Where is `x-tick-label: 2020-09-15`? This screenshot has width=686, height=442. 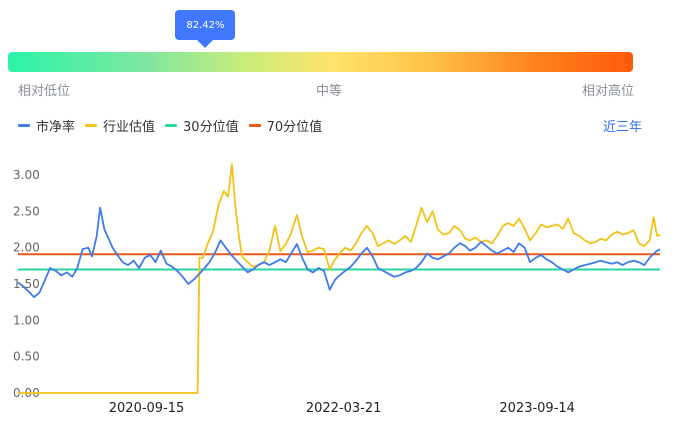 x-tick-label: 2020-09-15 is located at coordinates (147, 408).